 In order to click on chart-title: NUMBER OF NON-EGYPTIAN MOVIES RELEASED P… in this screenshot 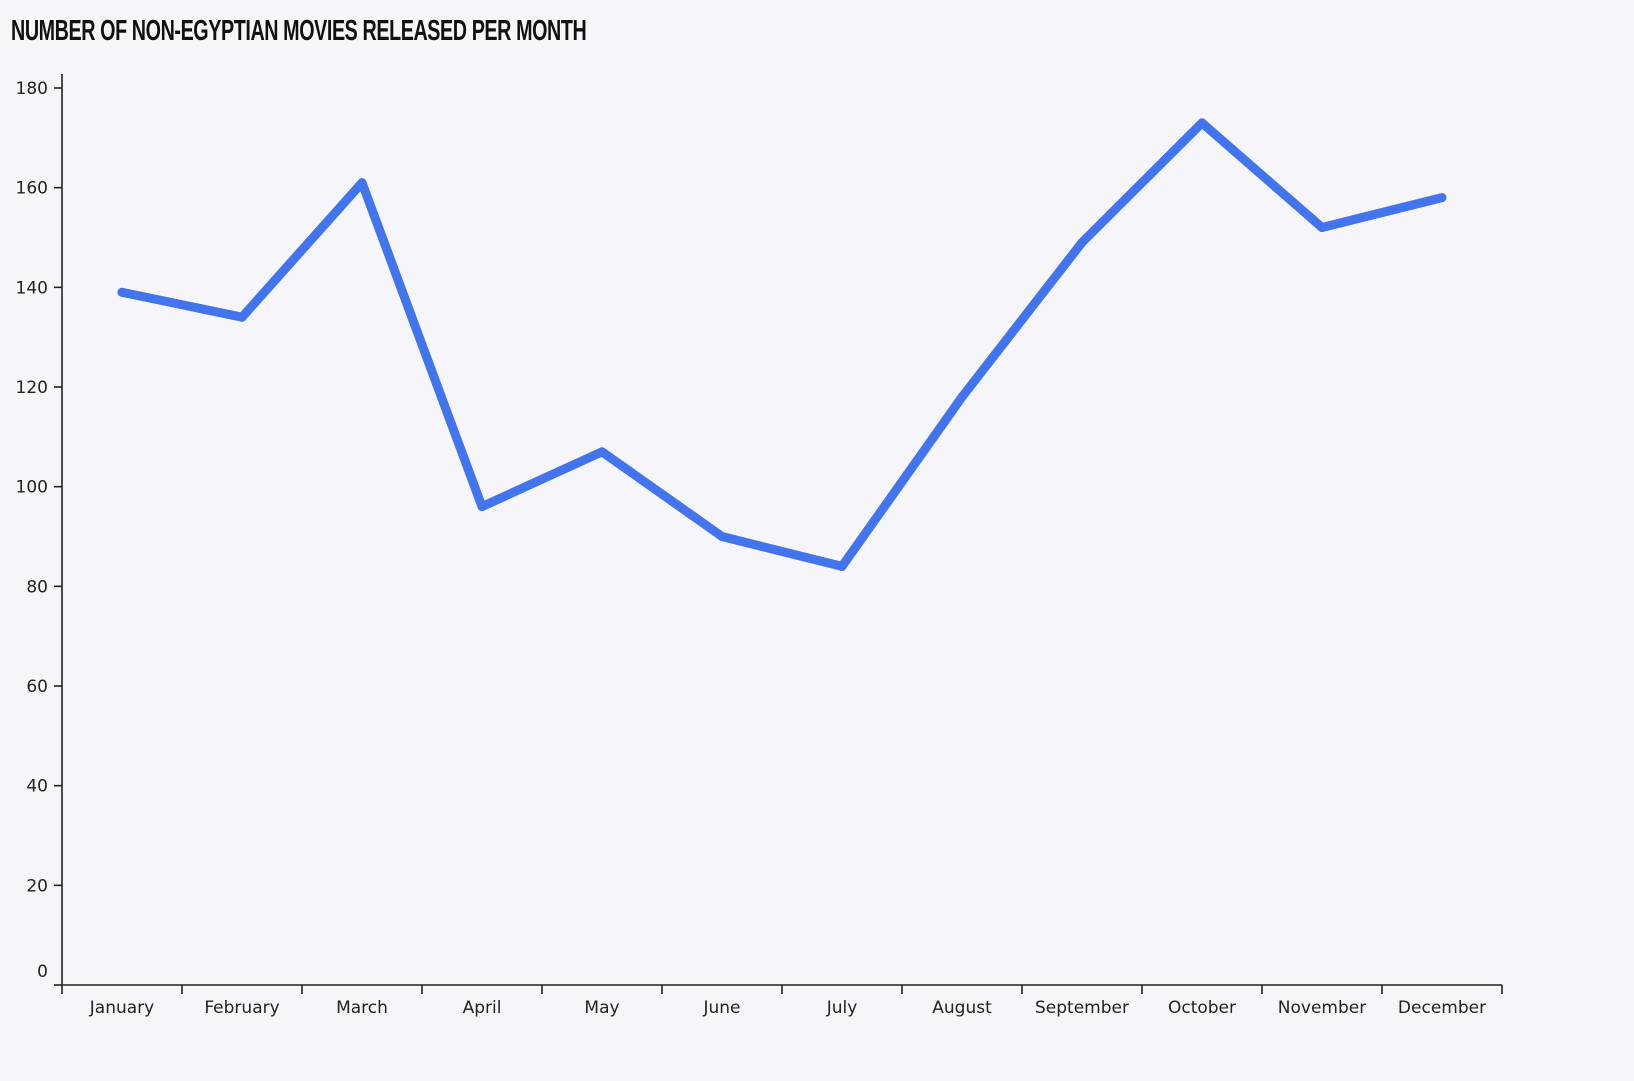, I will do `click(299, 31)`.